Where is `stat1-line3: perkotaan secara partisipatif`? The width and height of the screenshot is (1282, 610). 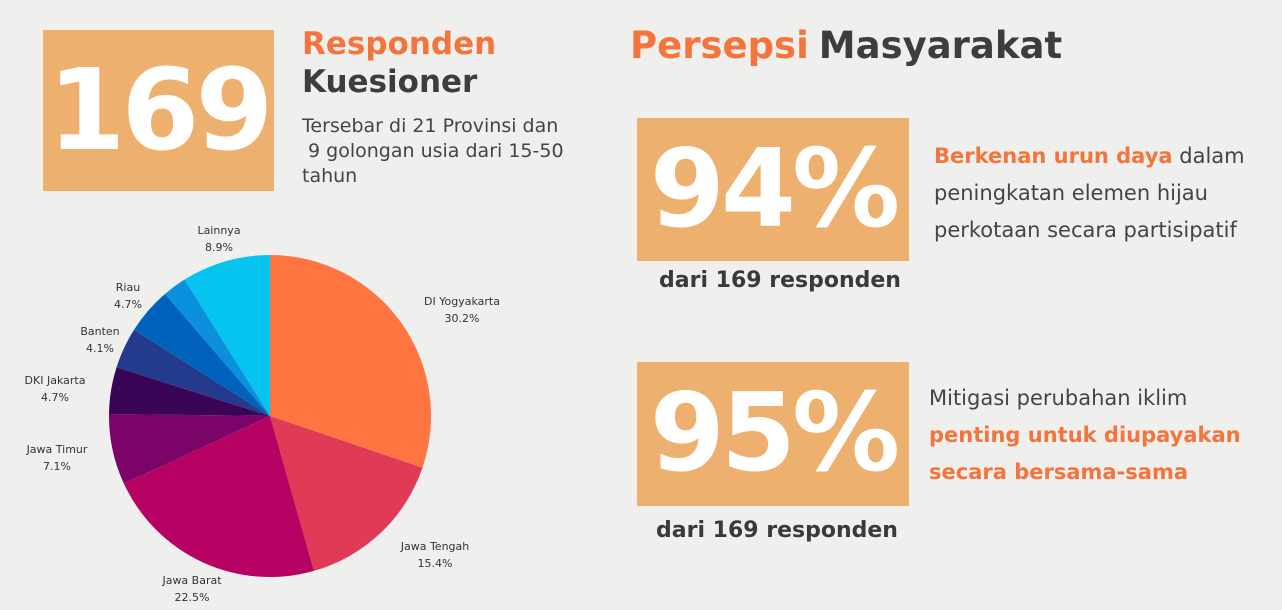
stat1-line3: perkotaan secara partisipatif is located at coordinates (1085, 230).